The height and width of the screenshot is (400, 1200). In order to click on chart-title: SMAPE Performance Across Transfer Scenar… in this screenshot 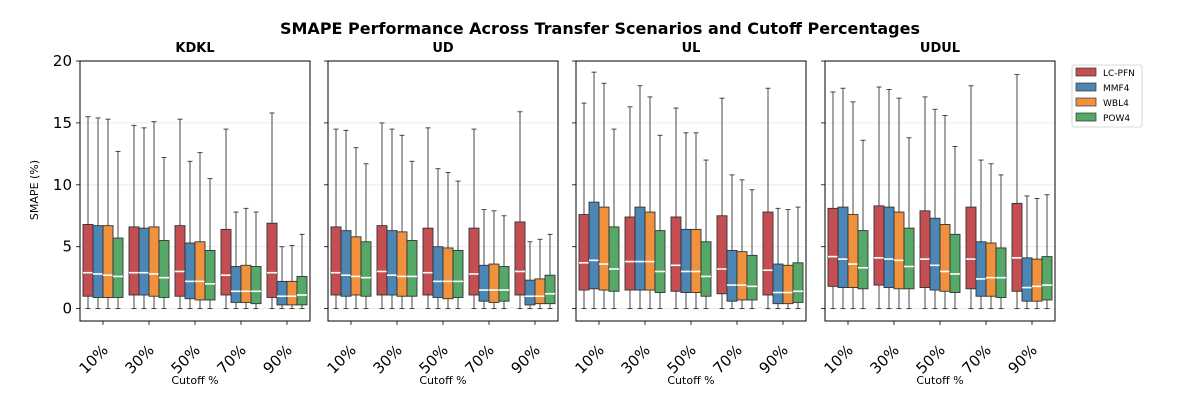, I will do `click(600, 28)`.